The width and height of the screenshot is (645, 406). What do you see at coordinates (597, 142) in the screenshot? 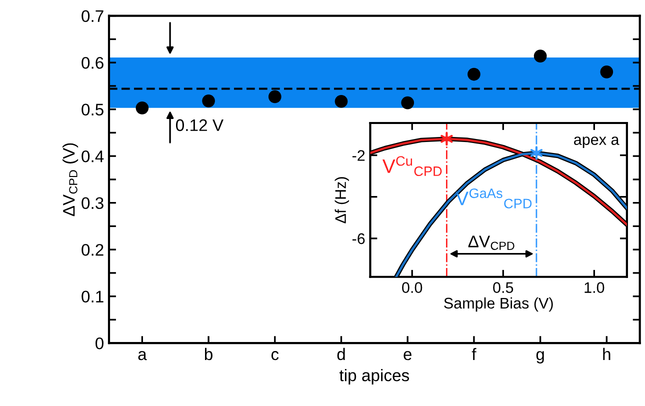
I see `annotation: apex a` at bounding box center [597, 142].